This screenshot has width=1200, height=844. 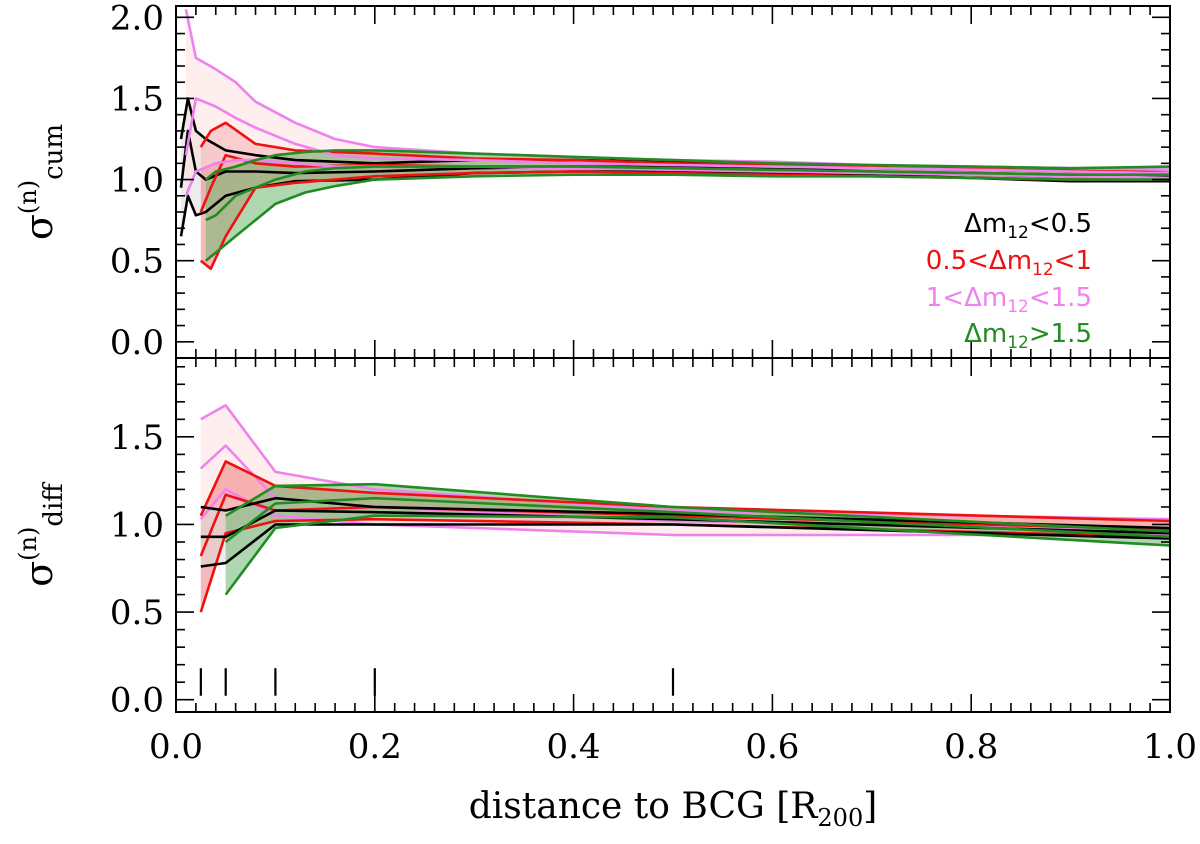 I want to click on legend-post-dm-0.5-1: <1, so click(x=1073, y=261).